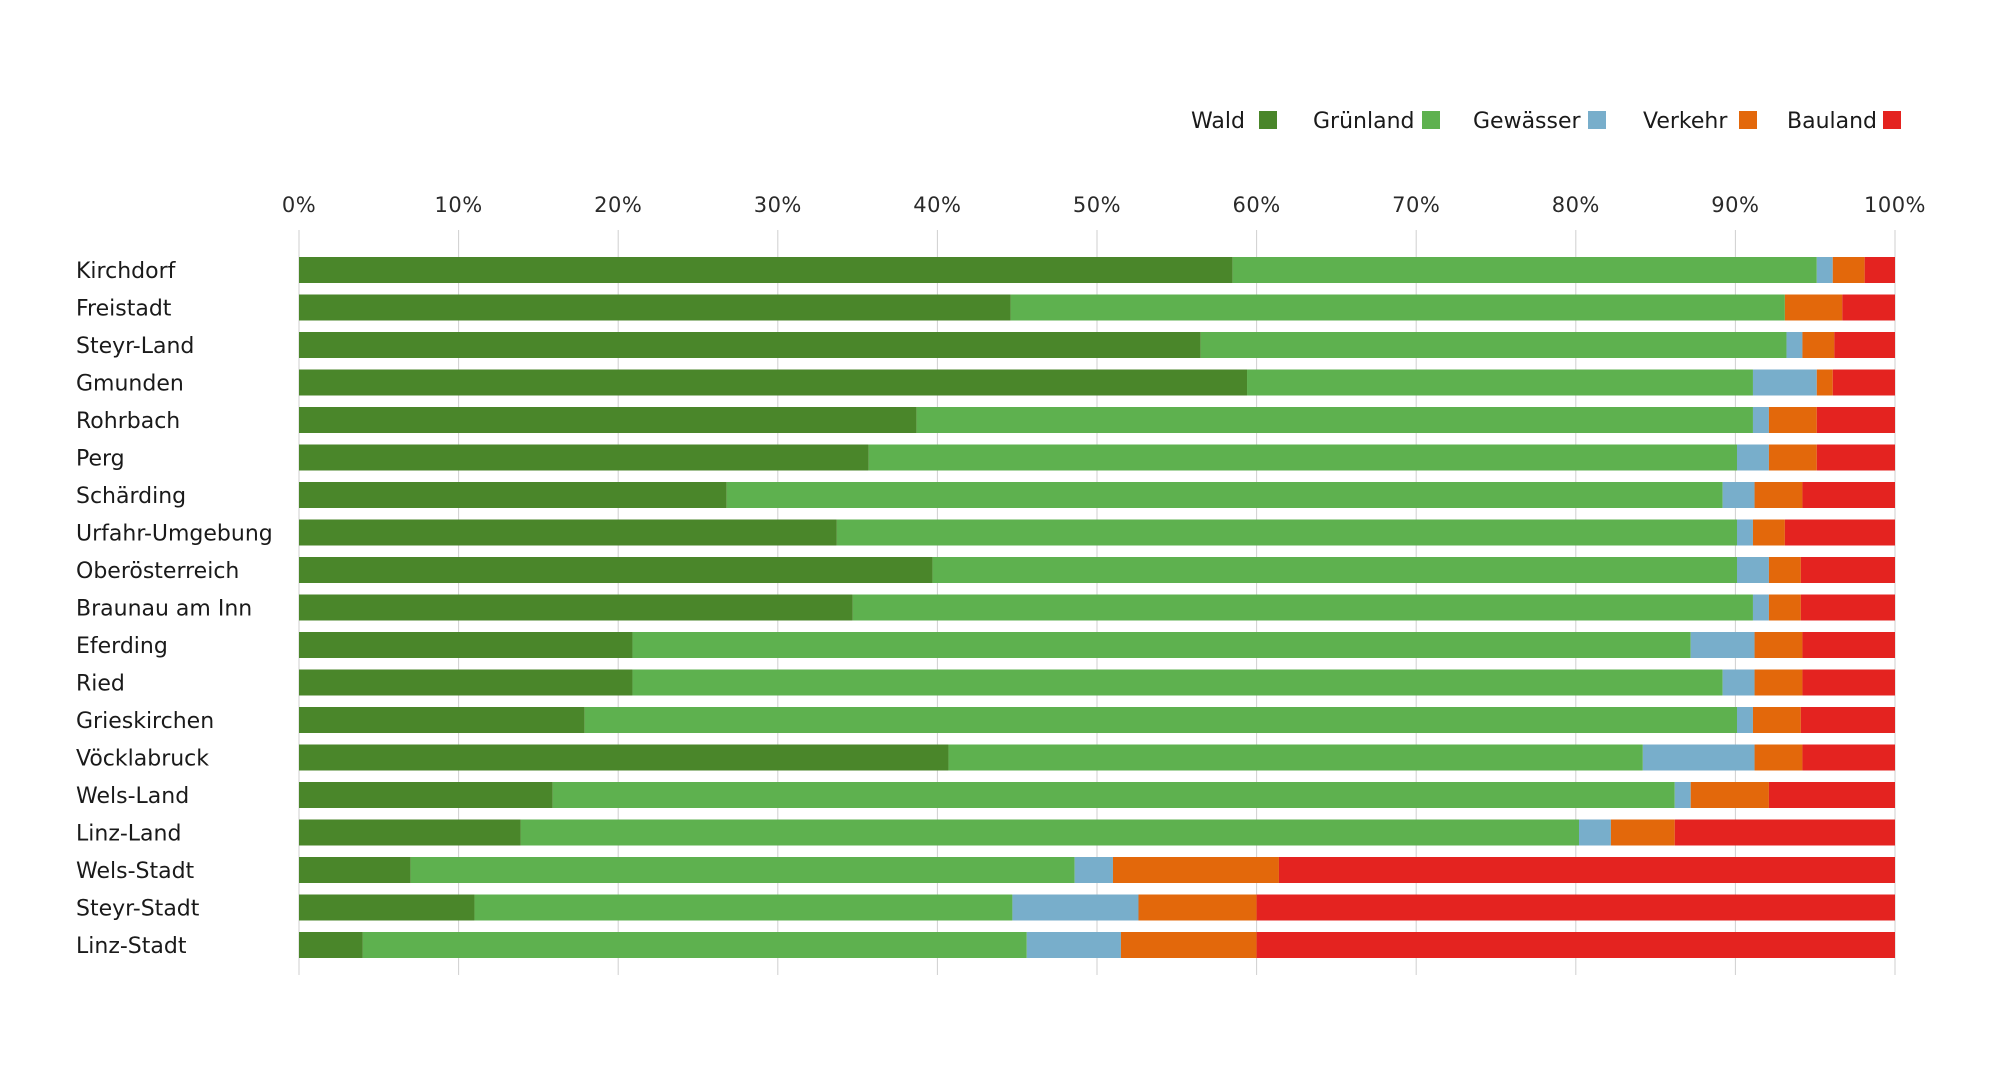 This screenshot has height=1077, width=1990. I want to click on category-label: Steyr-Stadt, so click(138, 909).